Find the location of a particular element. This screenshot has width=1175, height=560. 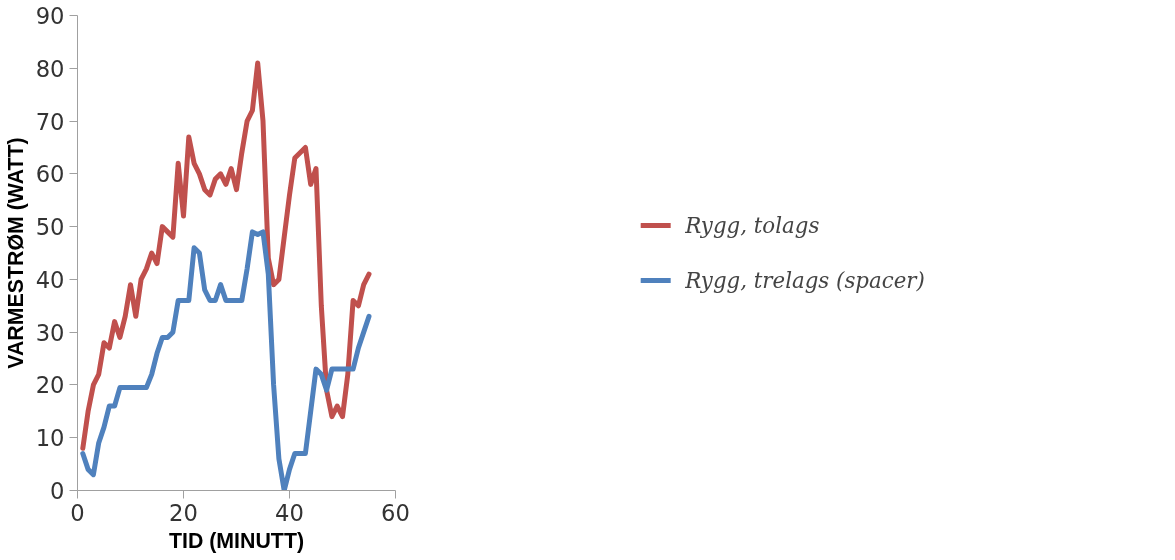

x-tick-label: 0 is located at coordinates (77, 512).